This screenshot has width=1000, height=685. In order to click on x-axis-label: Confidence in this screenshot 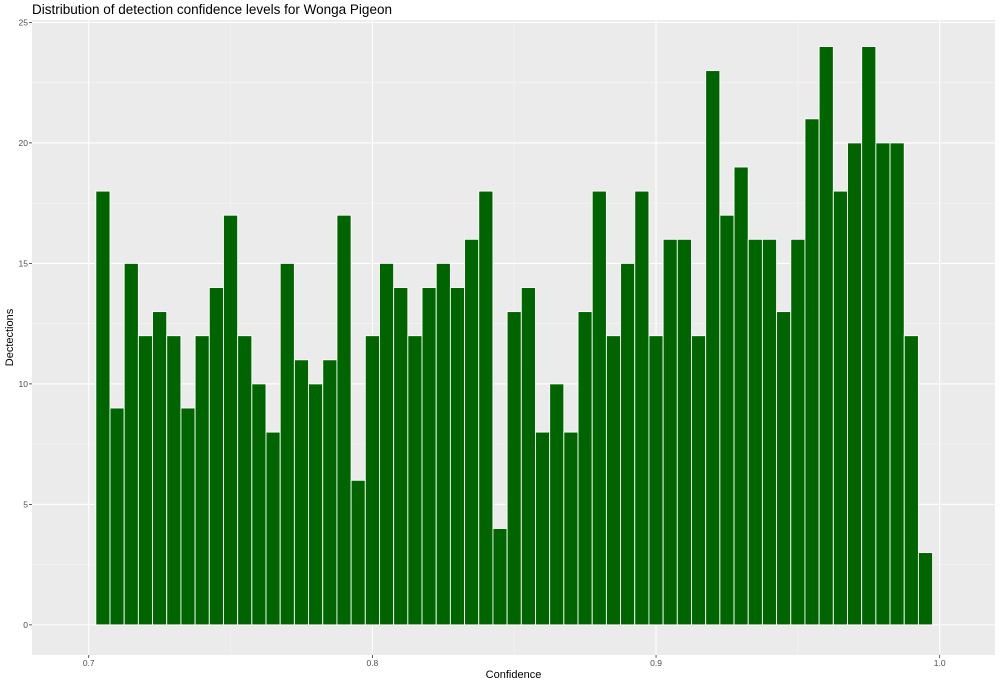, I will do `click(514, 675)`.